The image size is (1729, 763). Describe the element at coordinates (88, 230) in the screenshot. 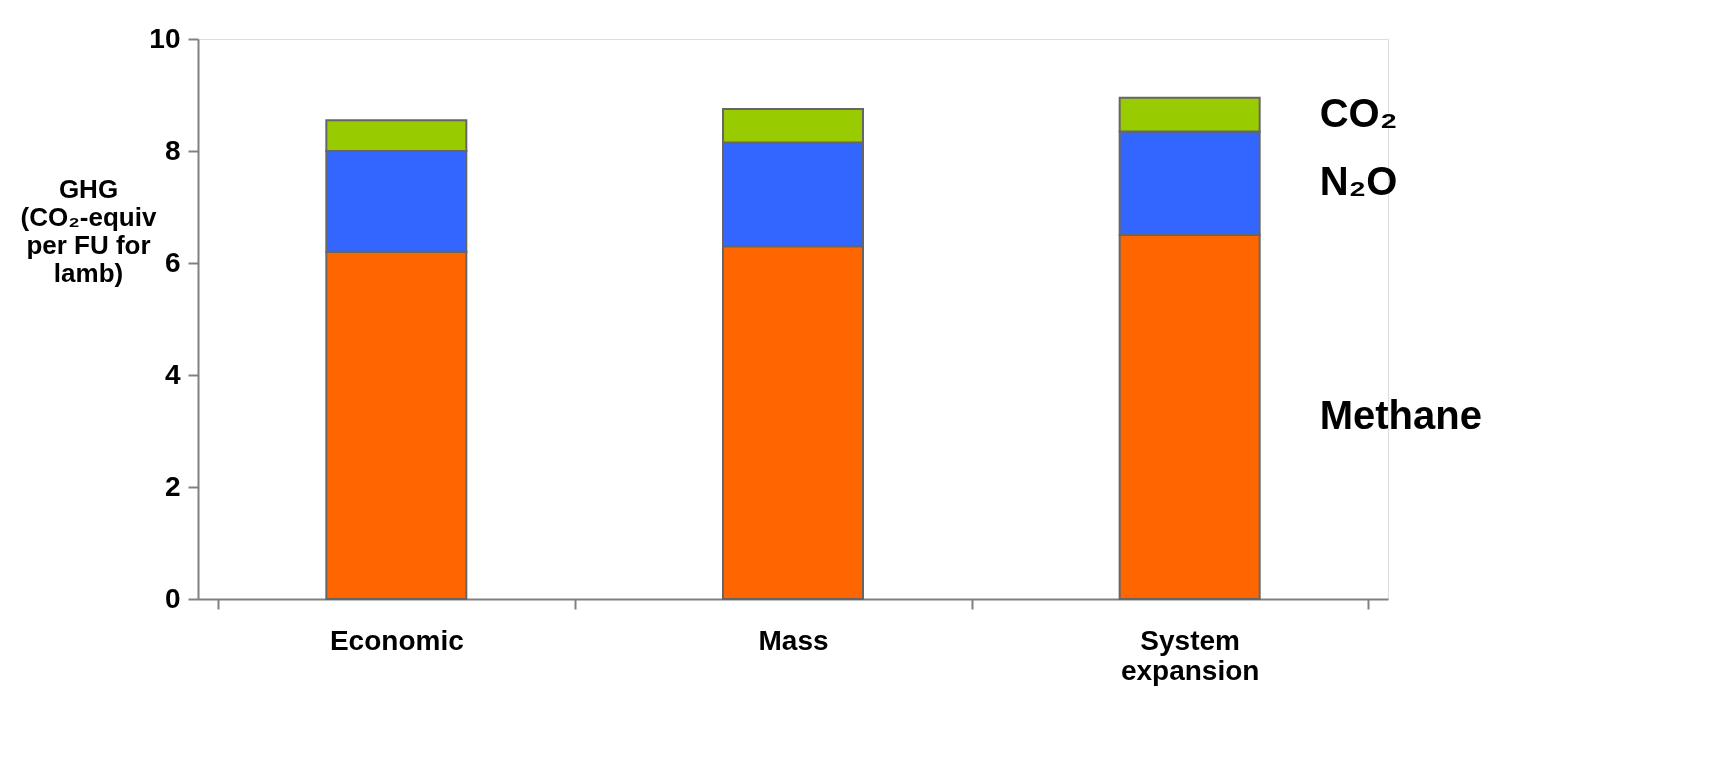

I see `y-axis-title: GHG (CO₂-equiv per FU for lamb)` at that location.